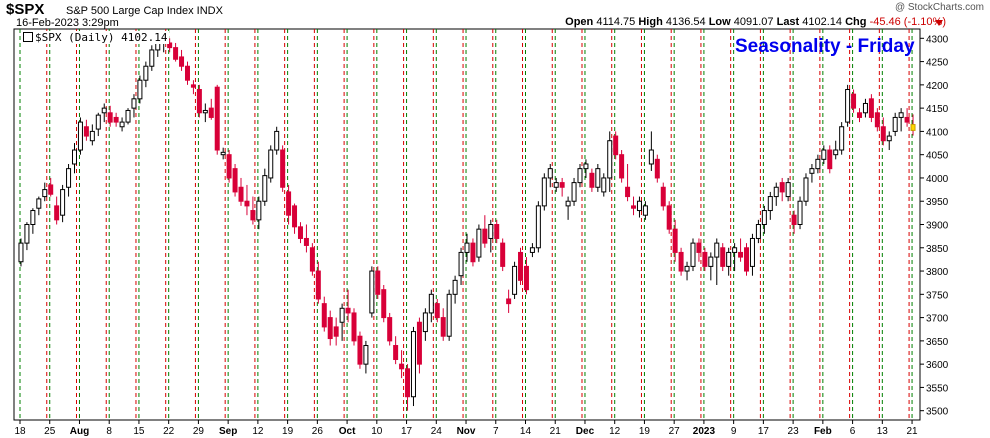 Image resolution: width=990 pixels, height=438 pixels. I want to click on x-tick-label: 25, so click(50, 431).